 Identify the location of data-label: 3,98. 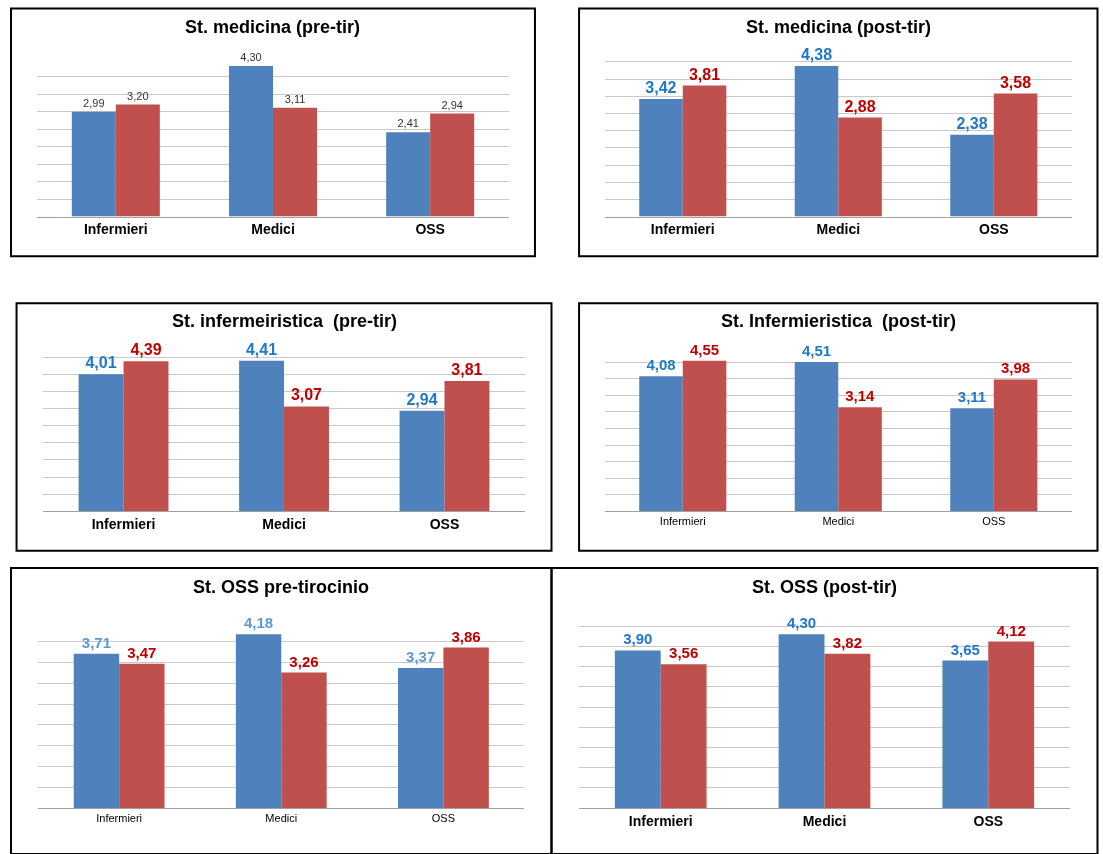
(1015, 368).